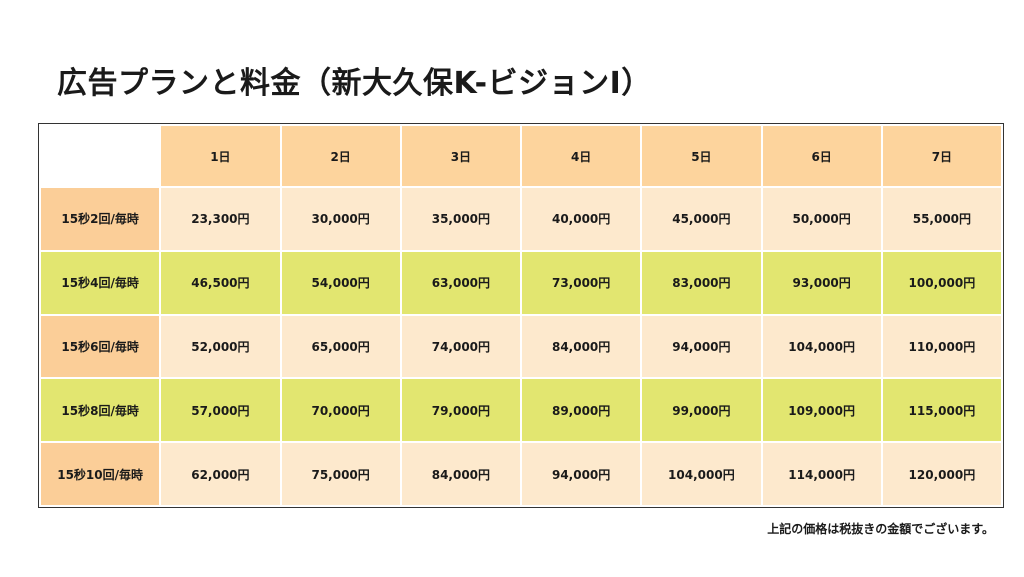  Describe the element at coordinates (220, 346) in the screenshot. I see `price-cell: 52,000円` at that location.